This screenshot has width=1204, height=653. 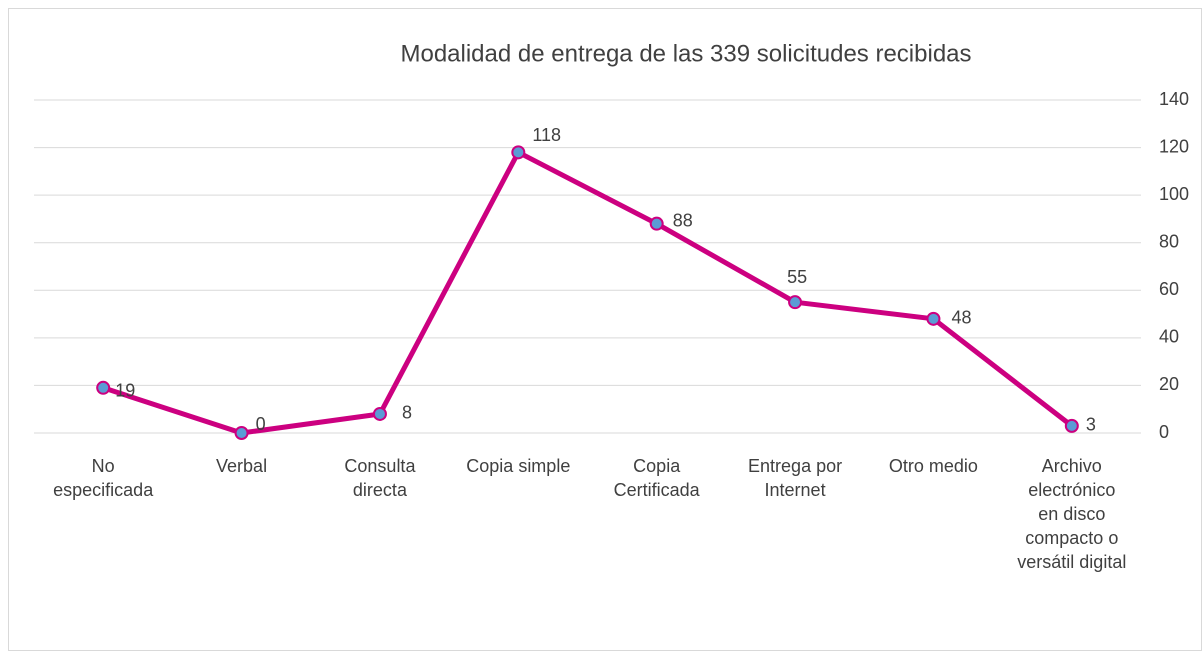 What do you see at coordinates (125, 391) in the screenshot?
I see `data-label: 19` at bounding box center [125, 391].